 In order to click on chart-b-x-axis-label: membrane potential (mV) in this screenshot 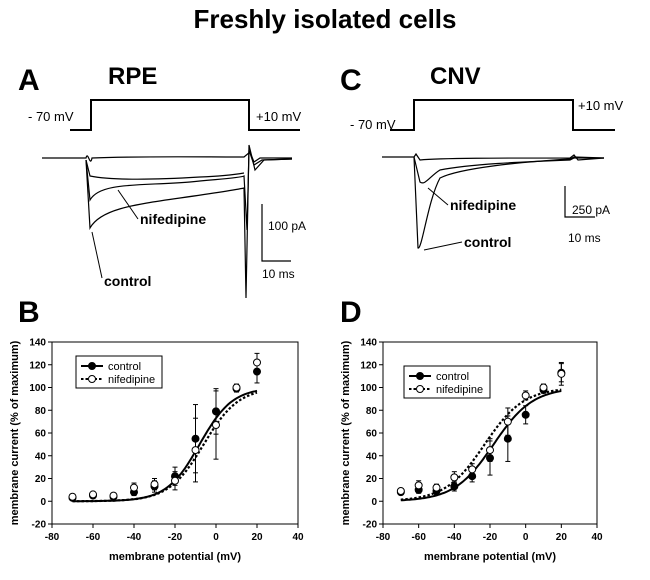, I will do `click(175, 557)`.